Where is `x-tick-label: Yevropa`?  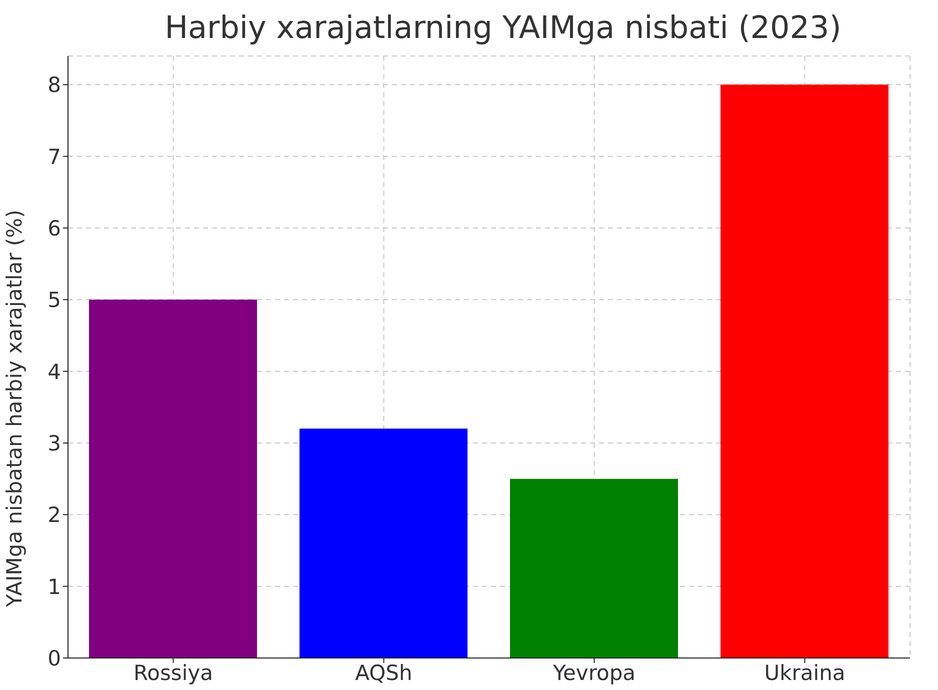 x-tick-label: Yevropa is located at coordinates (594, 672).